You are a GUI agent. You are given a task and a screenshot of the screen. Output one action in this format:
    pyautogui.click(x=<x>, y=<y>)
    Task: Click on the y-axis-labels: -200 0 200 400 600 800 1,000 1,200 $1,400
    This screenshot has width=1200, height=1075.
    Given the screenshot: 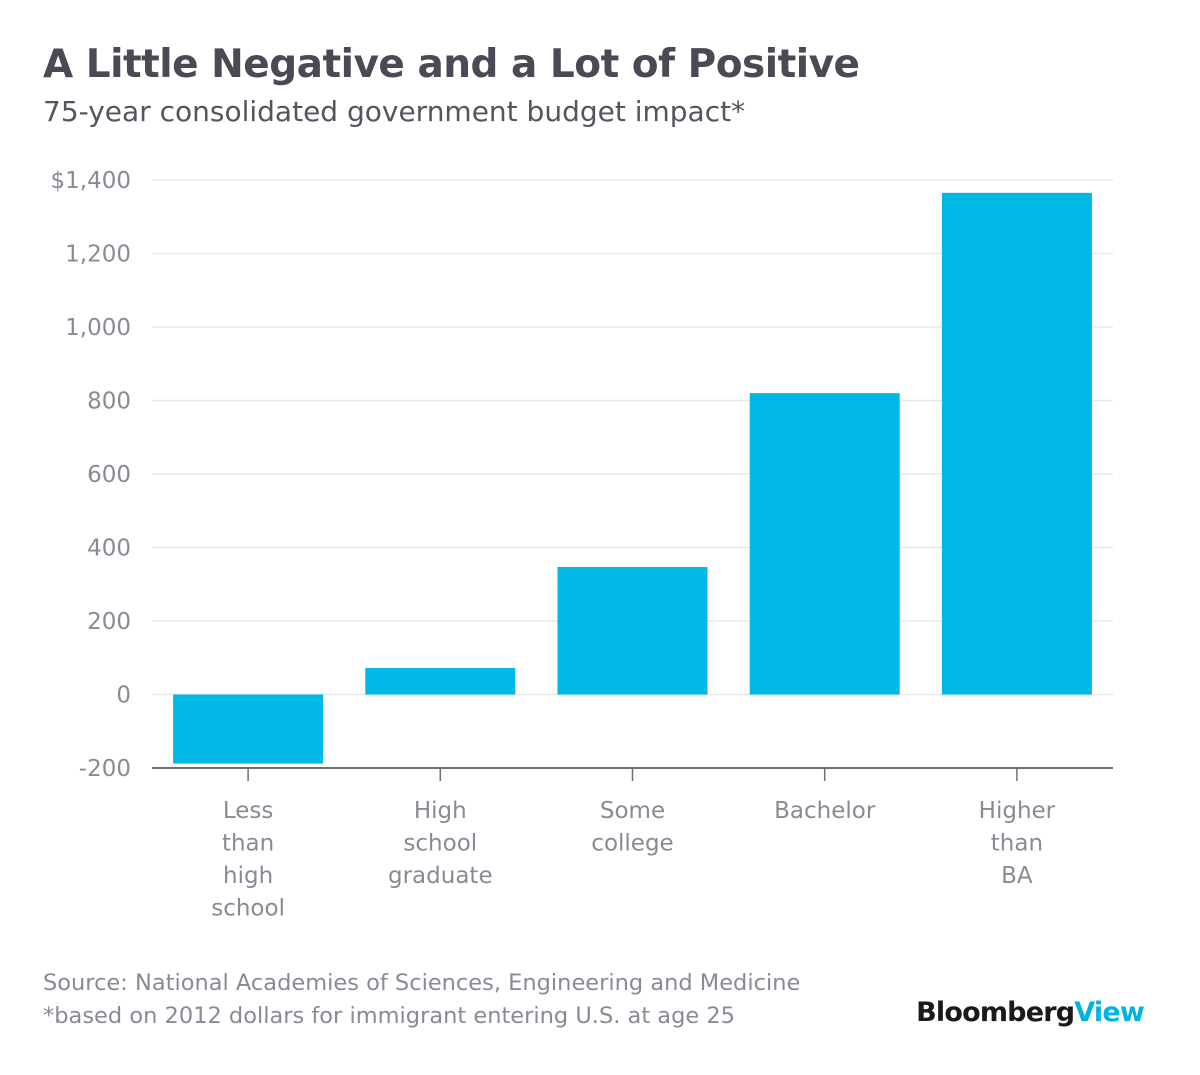 What is the action you would take?
    pyautogui.click(x=91, y=475)
    